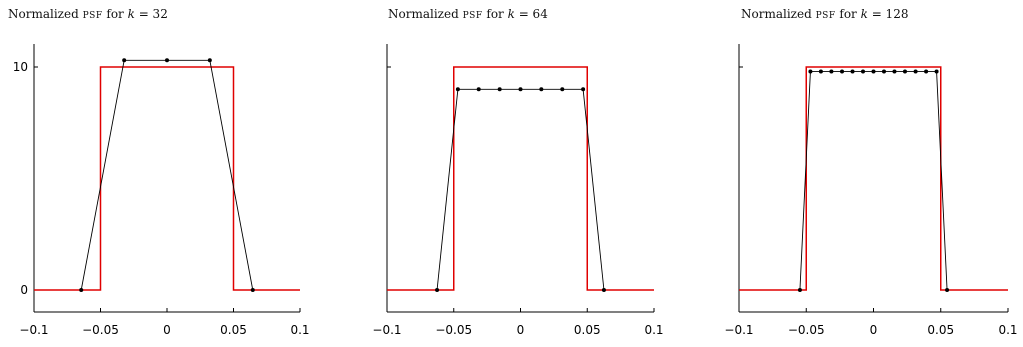 The height and width of the screenshot is (347, 1023). Describe the element at coordinates (151, 14) in the screenshot. I see `chart-title-eq: = 32` at that location.